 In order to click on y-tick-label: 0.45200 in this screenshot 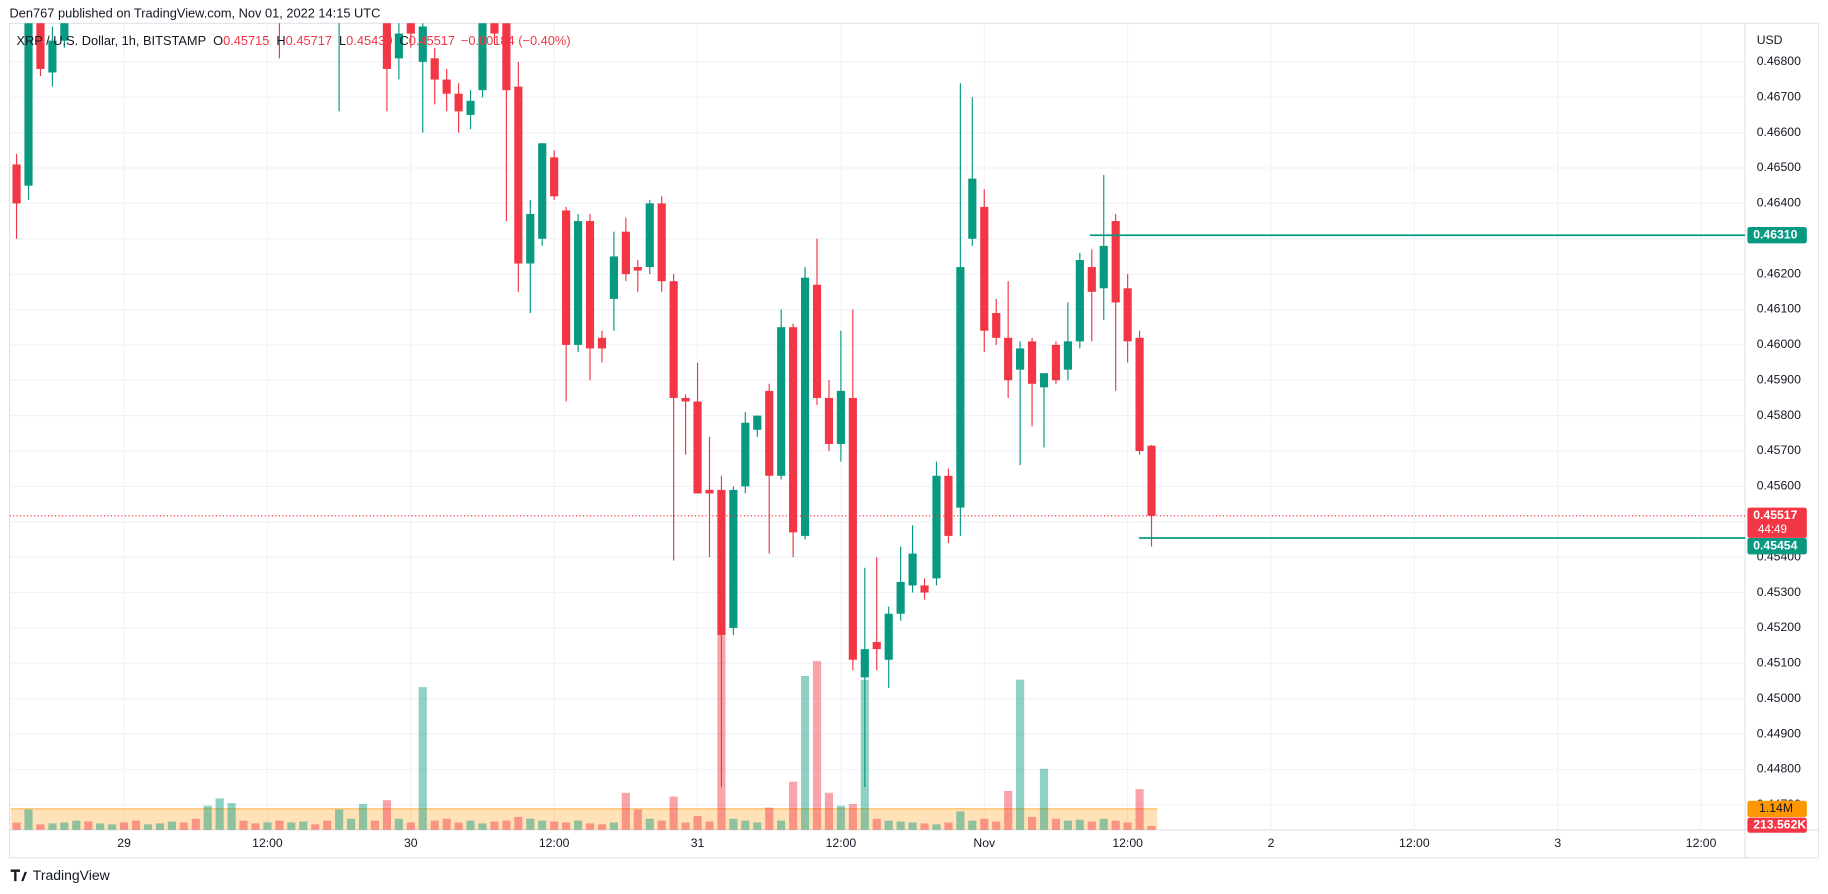, I will do `click(1779, 627)`.